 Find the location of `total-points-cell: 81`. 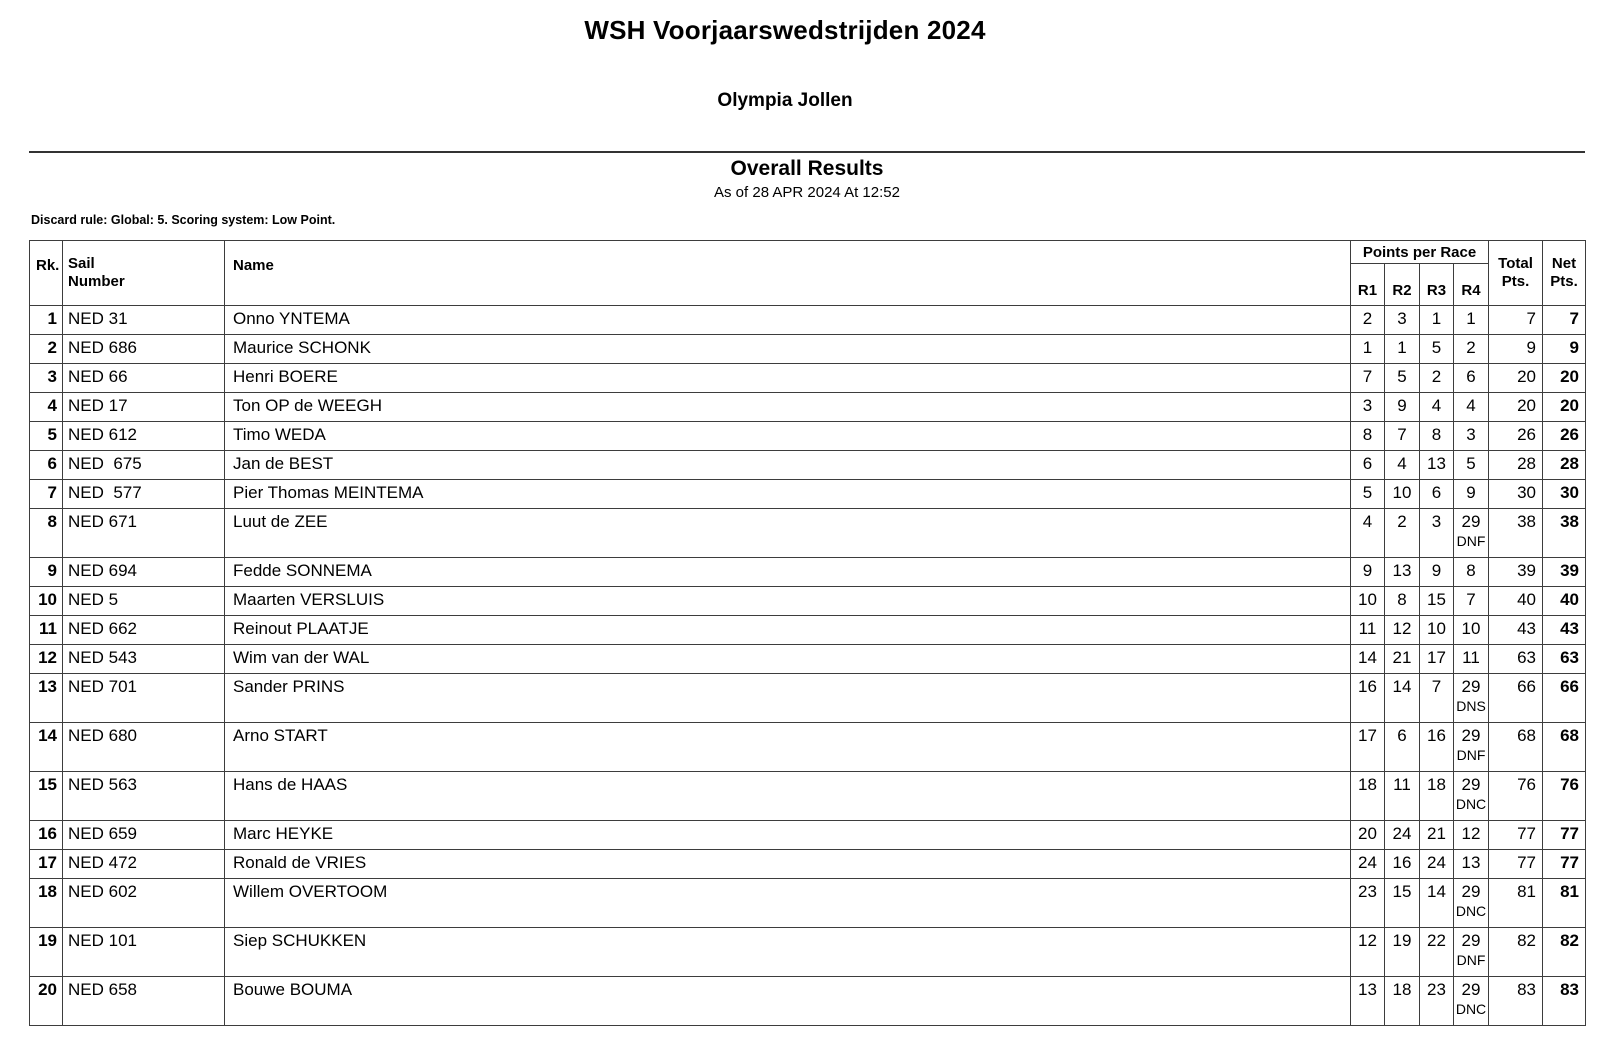

total-points-cell: 81 is located at coordinates (1515, 903).